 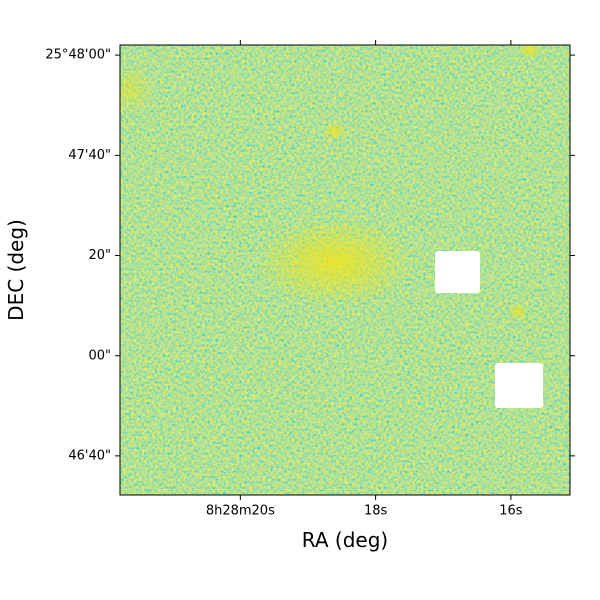 What do you see at coordinates (99, 255) in the screenshot?
I see `y-tick-label: 20"` at bounding box center [99, 255].